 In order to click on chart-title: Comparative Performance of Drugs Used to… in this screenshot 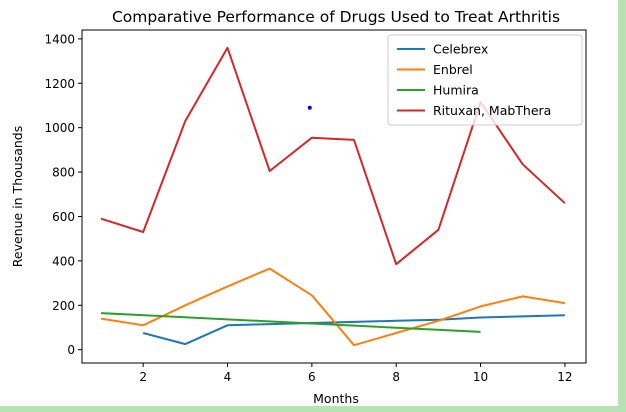, I will do `click(336, 17)`.